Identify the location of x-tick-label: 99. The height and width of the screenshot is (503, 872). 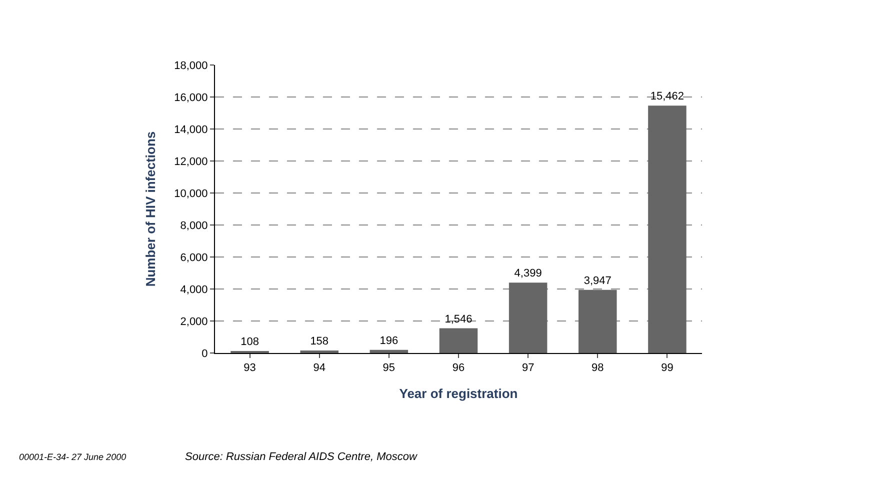
(667, 368).